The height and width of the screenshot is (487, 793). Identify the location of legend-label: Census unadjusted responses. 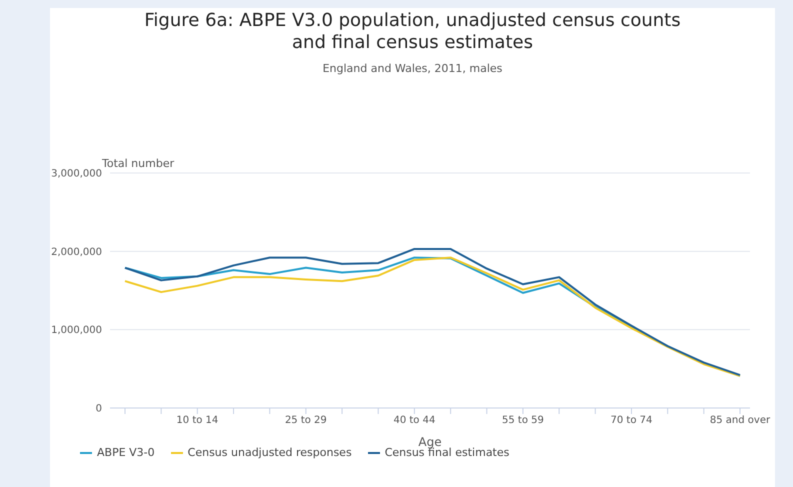
(269, 452).